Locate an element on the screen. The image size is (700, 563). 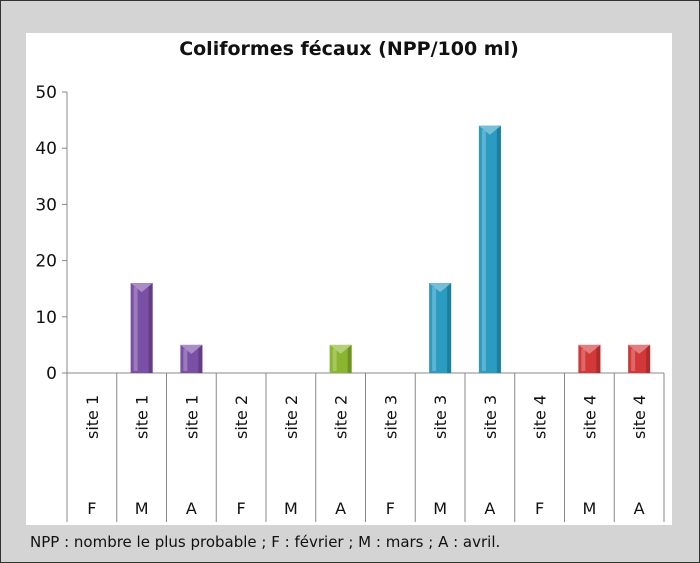
y-tick-label: 30 is located at coordinates (46, 205).